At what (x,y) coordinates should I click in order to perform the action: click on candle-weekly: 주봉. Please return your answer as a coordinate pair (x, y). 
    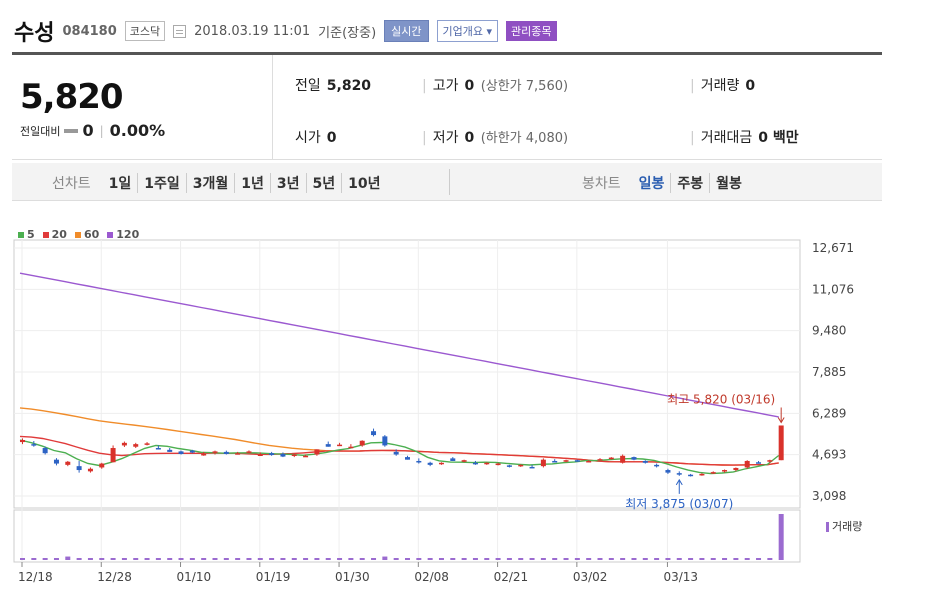
    Looking at the image, I should click on (689, 183).